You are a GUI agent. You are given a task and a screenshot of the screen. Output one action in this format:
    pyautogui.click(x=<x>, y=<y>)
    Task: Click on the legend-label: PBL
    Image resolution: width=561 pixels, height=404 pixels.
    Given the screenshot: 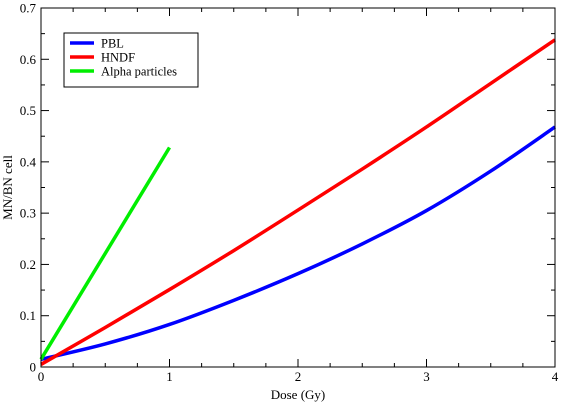 What is the action you would take?
    pyautogui.click(x=112, y=44)
    